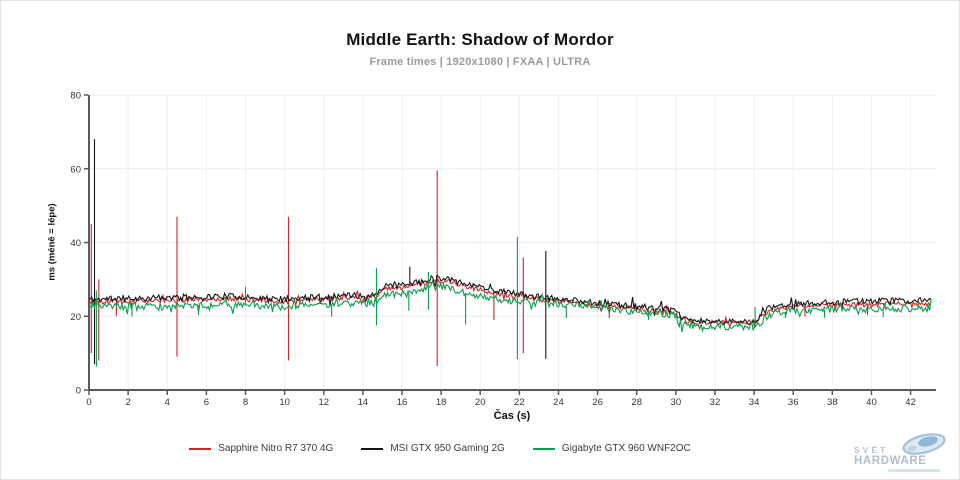  Describe the element at coordinates (88, 402) in the screenshot. I see `x-tick-label: 0` at that location.